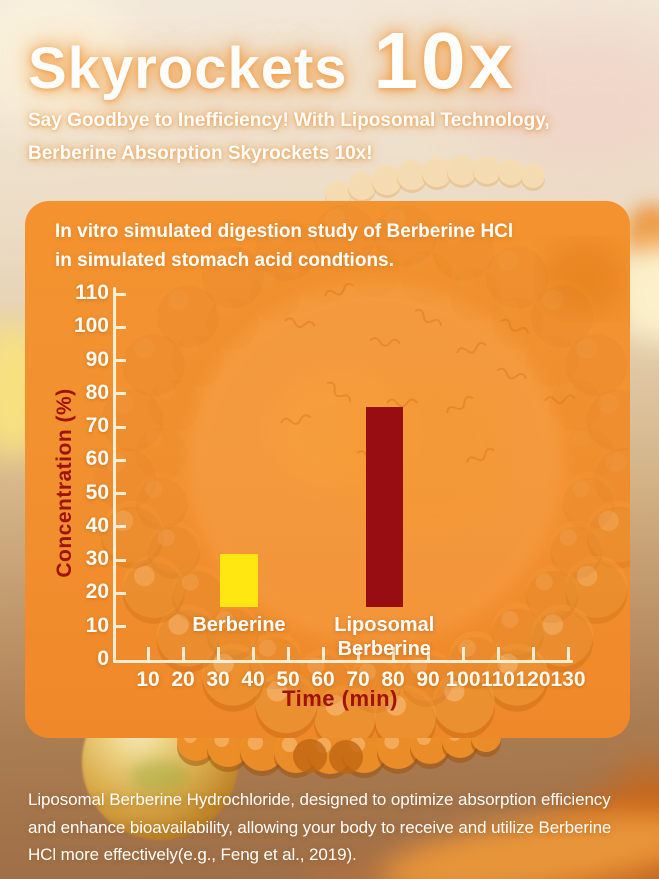 This screenshot has width=659, height=879. Describe the element at coordinates (103, 658) in the screenshot. I see `y-tick-label: 0` at that location.